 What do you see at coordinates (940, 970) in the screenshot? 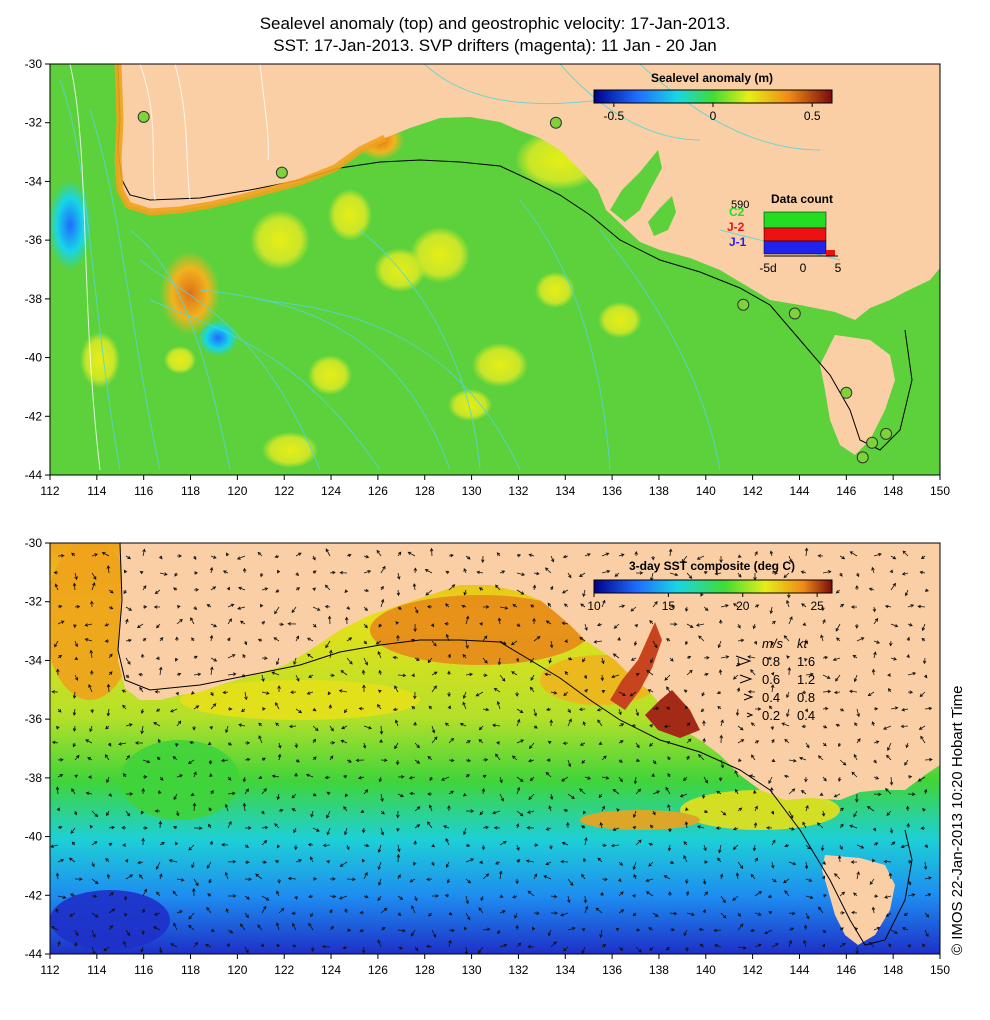
I see `sst-lon-tick-label: 150` at bounding box center [940, 970].